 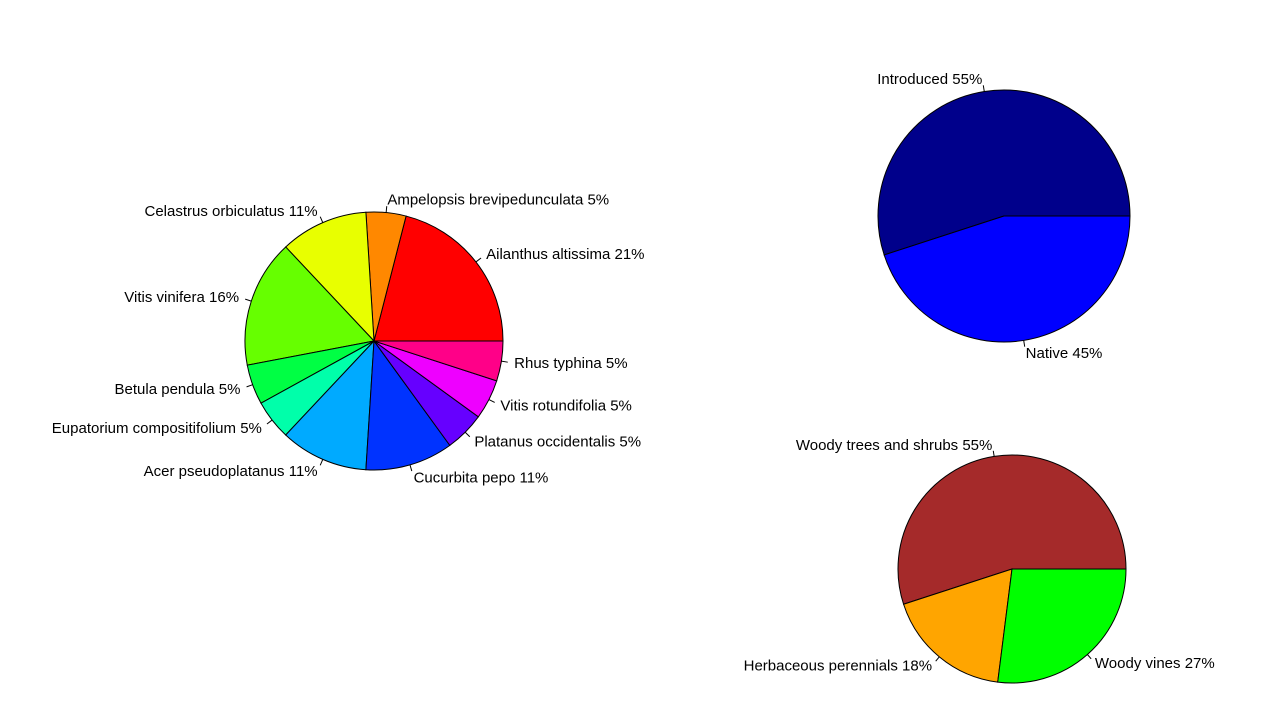 What do you see at coordinates (557, 441) in the screenshot?
I see `slice-label-platanus-occidentalis: Platanus occidentalis 5%` at bounding box center [557, 441].